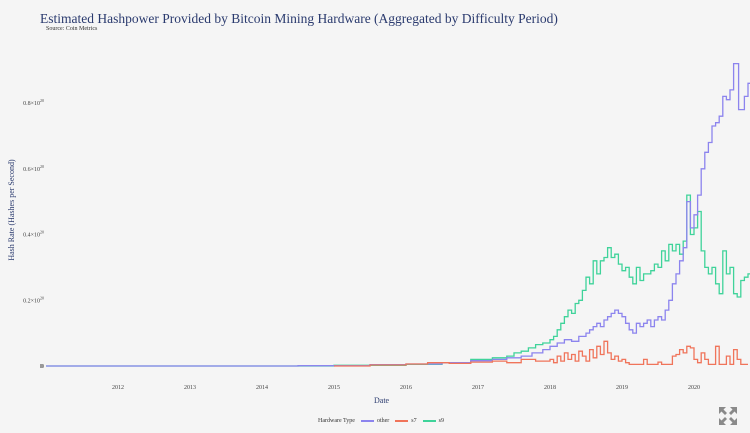  Describe the element at coordinates (33, 102) in the screenshot. I see `y-tick-label: 0.8×10²⁰` at that location.